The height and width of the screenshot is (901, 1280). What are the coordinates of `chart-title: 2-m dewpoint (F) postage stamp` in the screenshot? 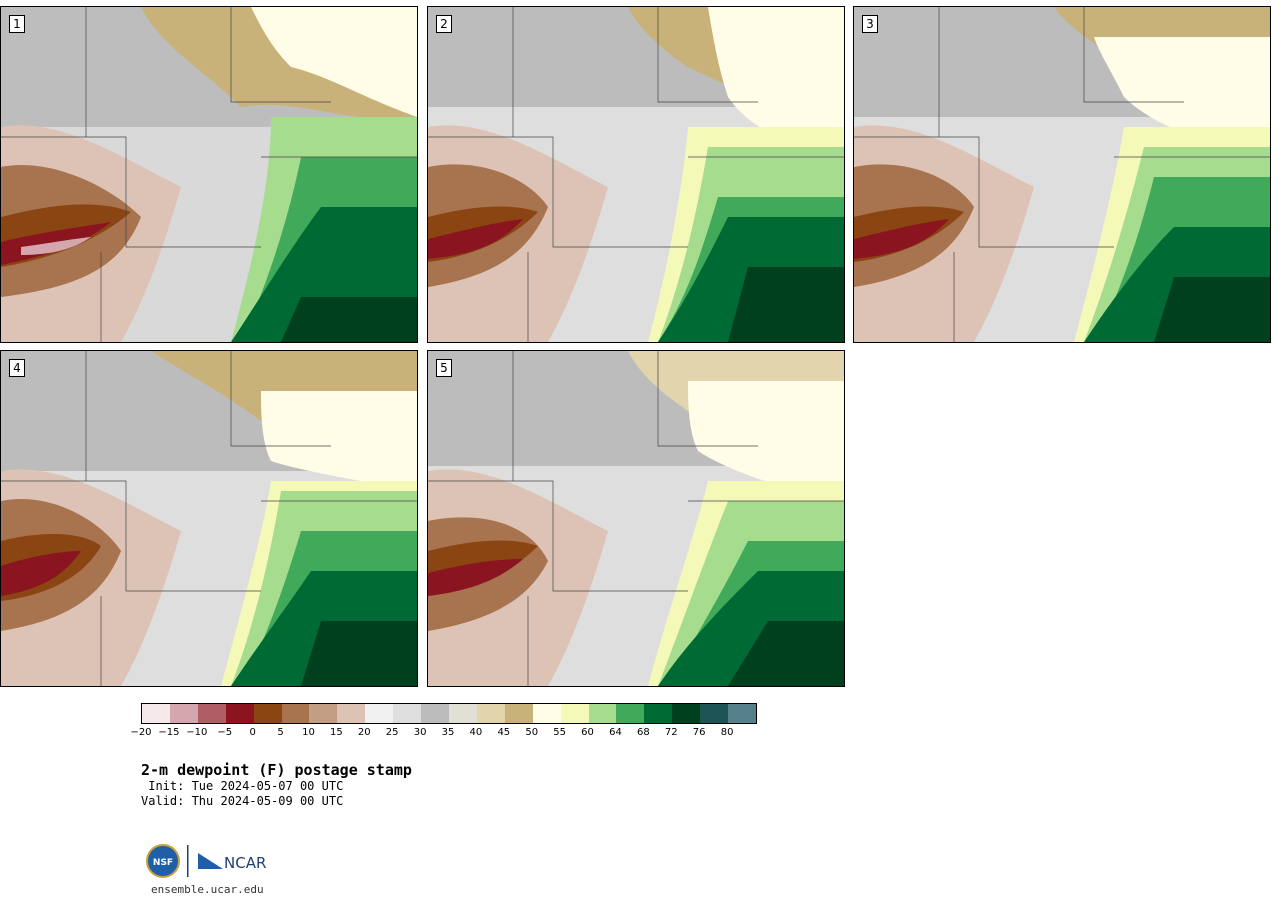 It's located at (276, 770).